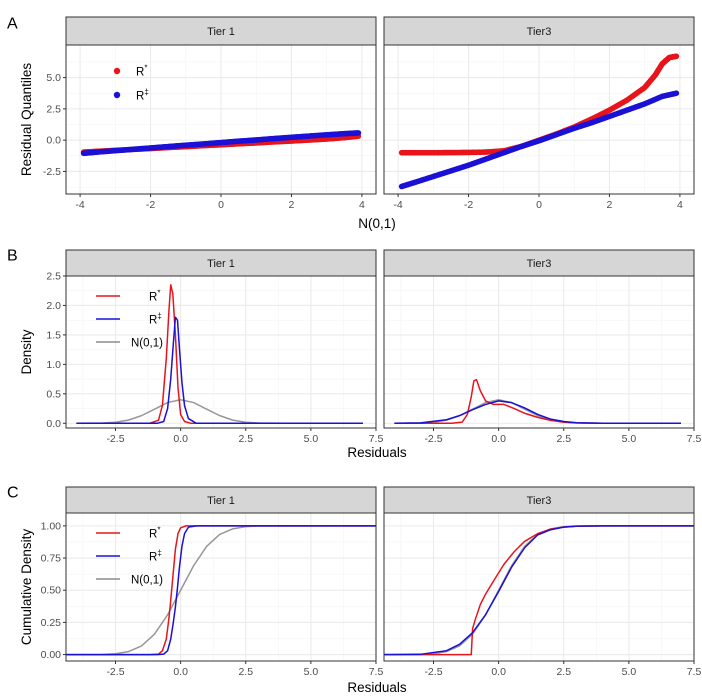 The image size is (702, 700). Describe the element at coordinates (539, 205) in the screenshot. I see `x-tick-label: 0` at that location.